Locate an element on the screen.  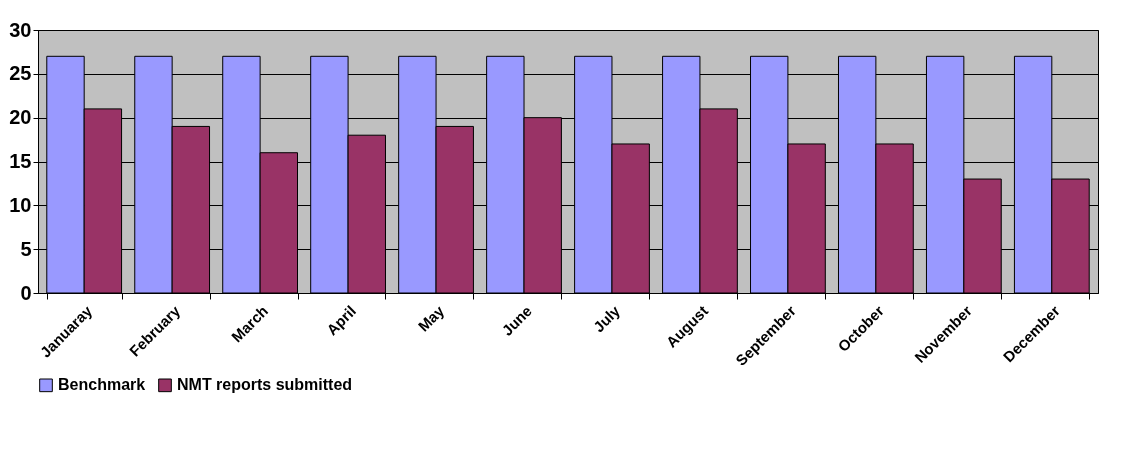
y-tick-label: 20 is located at coordinates (20, 117).